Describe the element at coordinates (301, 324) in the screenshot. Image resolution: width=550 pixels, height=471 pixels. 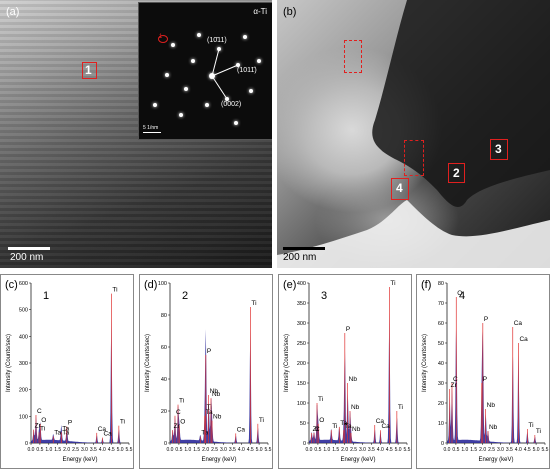
I see `y-tick-label: 300` at that location.